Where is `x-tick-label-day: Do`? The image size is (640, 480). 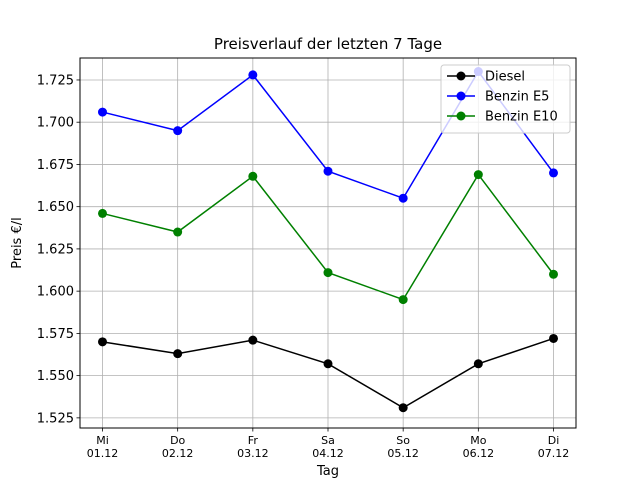
x-tick-label-day: Do is located at coordinates (177, 440).